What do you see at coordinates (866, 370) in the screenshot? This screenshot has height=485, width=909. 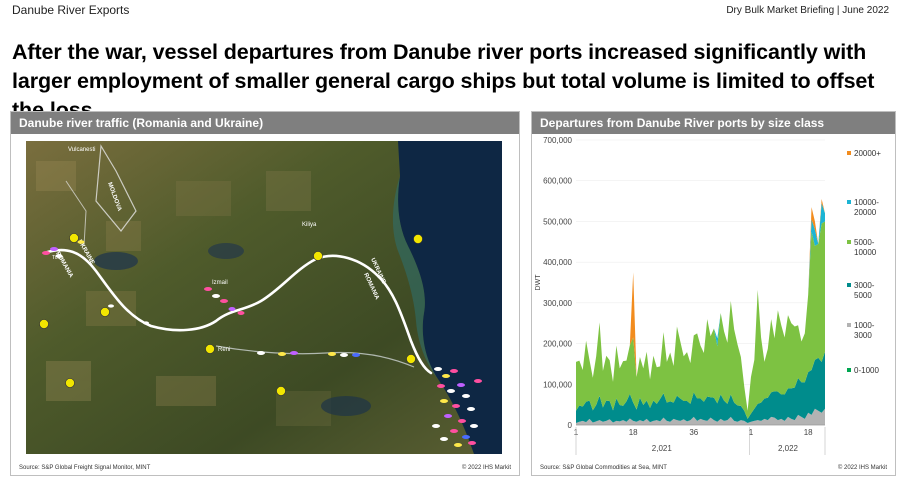 I see `legend-label: 0-1000` at bounding box center [866, 370].